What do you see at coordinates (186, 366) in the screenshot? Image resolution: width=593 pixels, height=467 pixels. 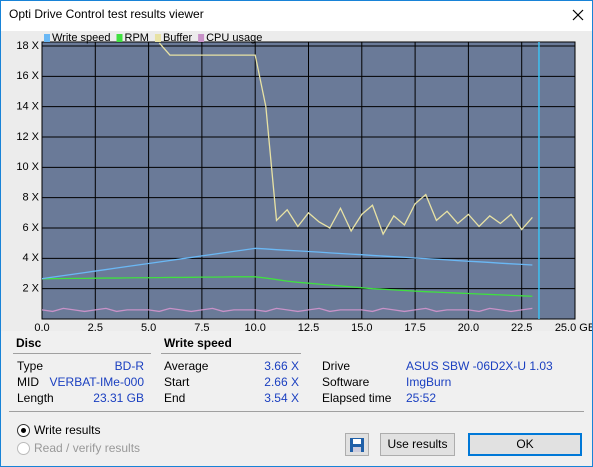 I see `field-label: Average` at bounding box center [186, 366].